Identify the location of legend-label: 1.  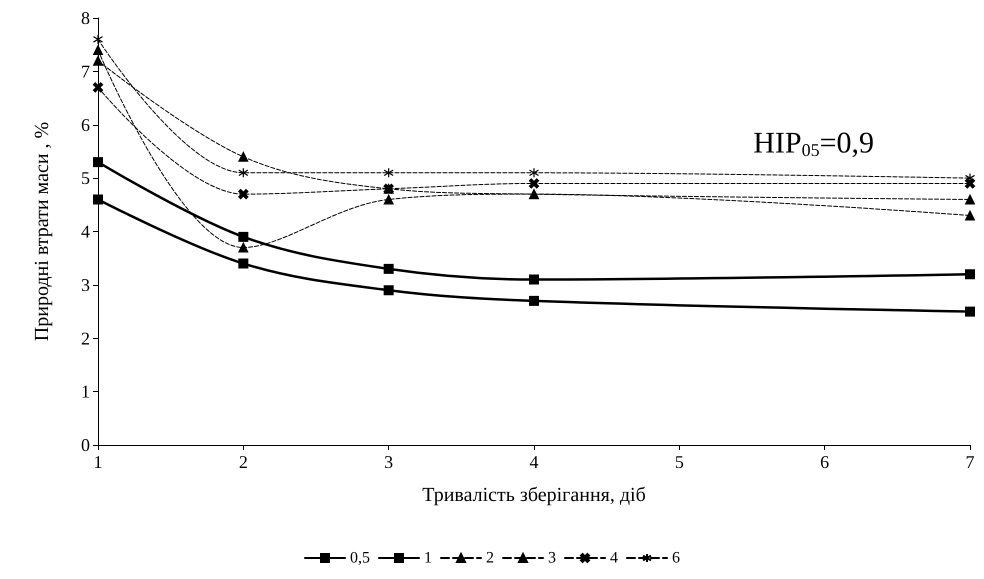
(428, 558).